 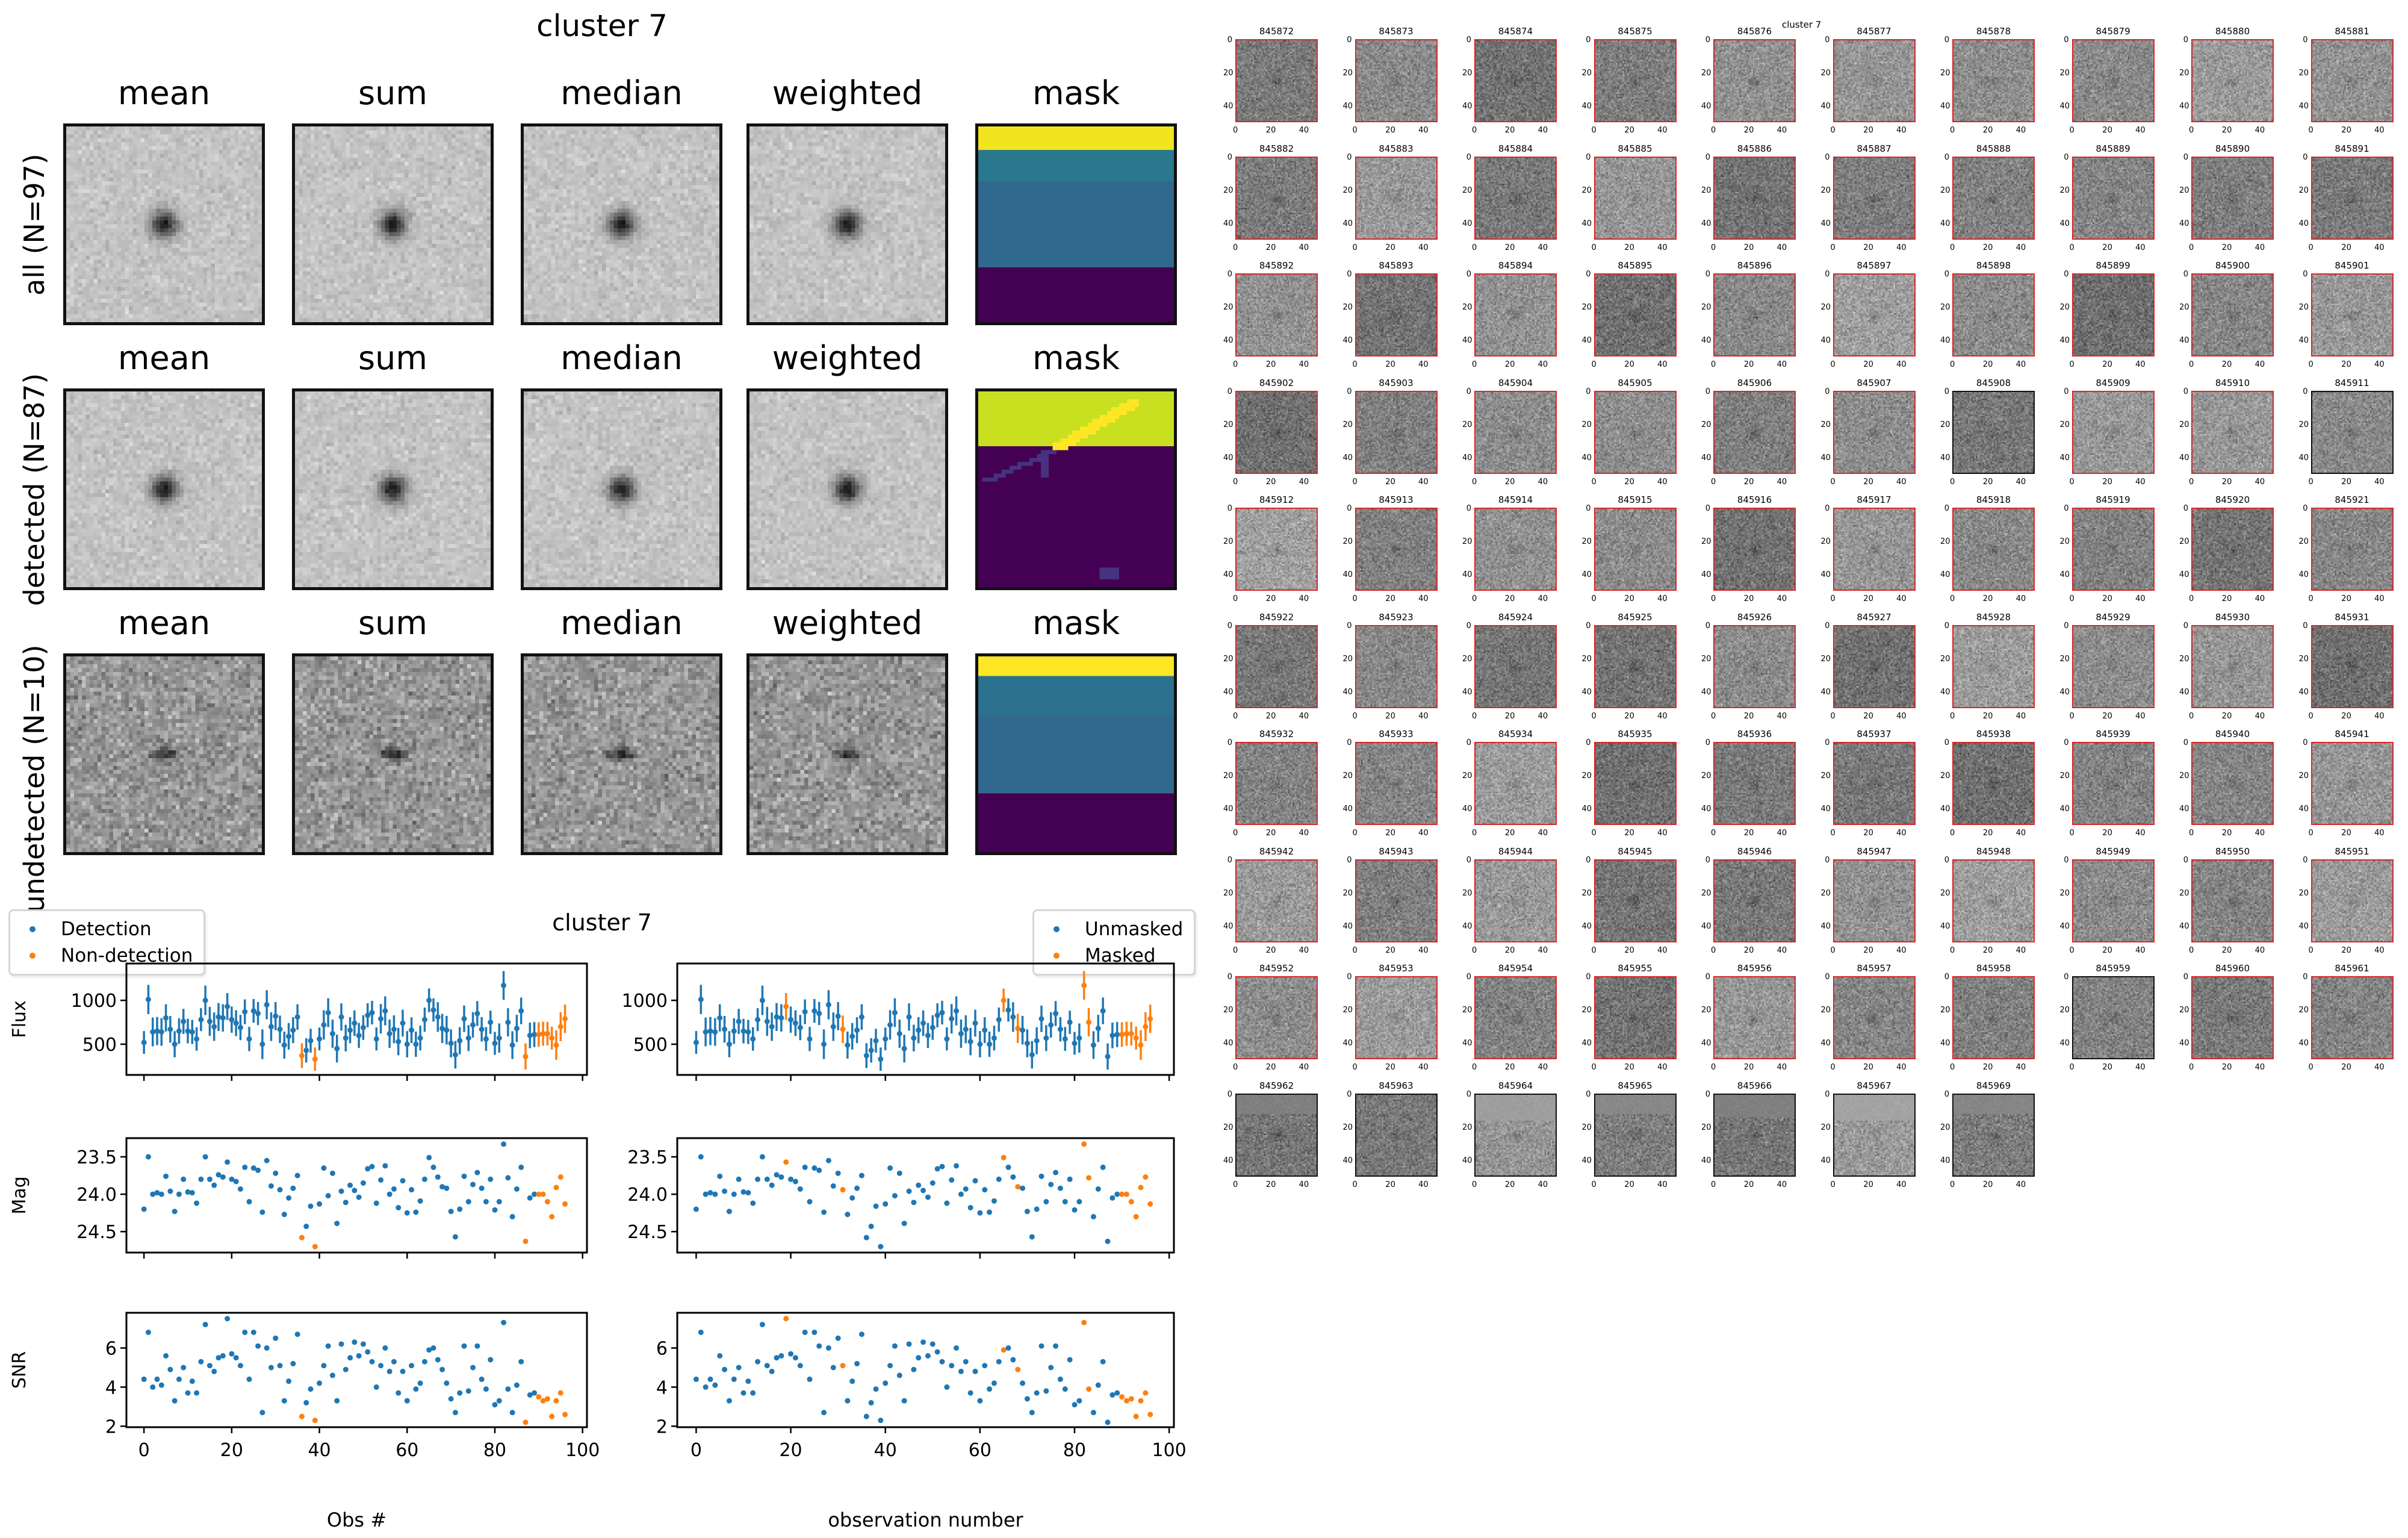 I want to click on thumbnail-id: 845914, so click(x=1515, y=499).